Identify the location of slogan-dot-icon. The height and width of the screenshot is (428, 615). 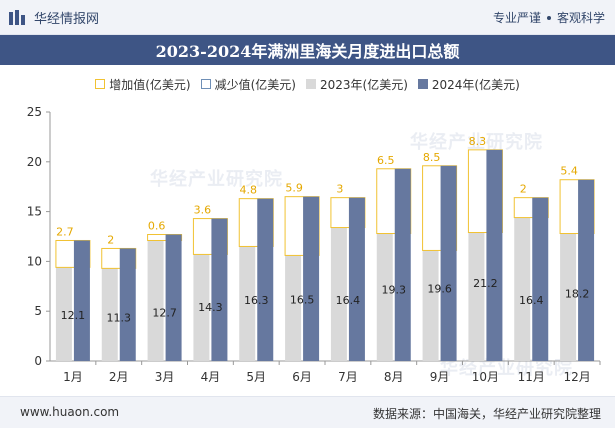
(548, 17).